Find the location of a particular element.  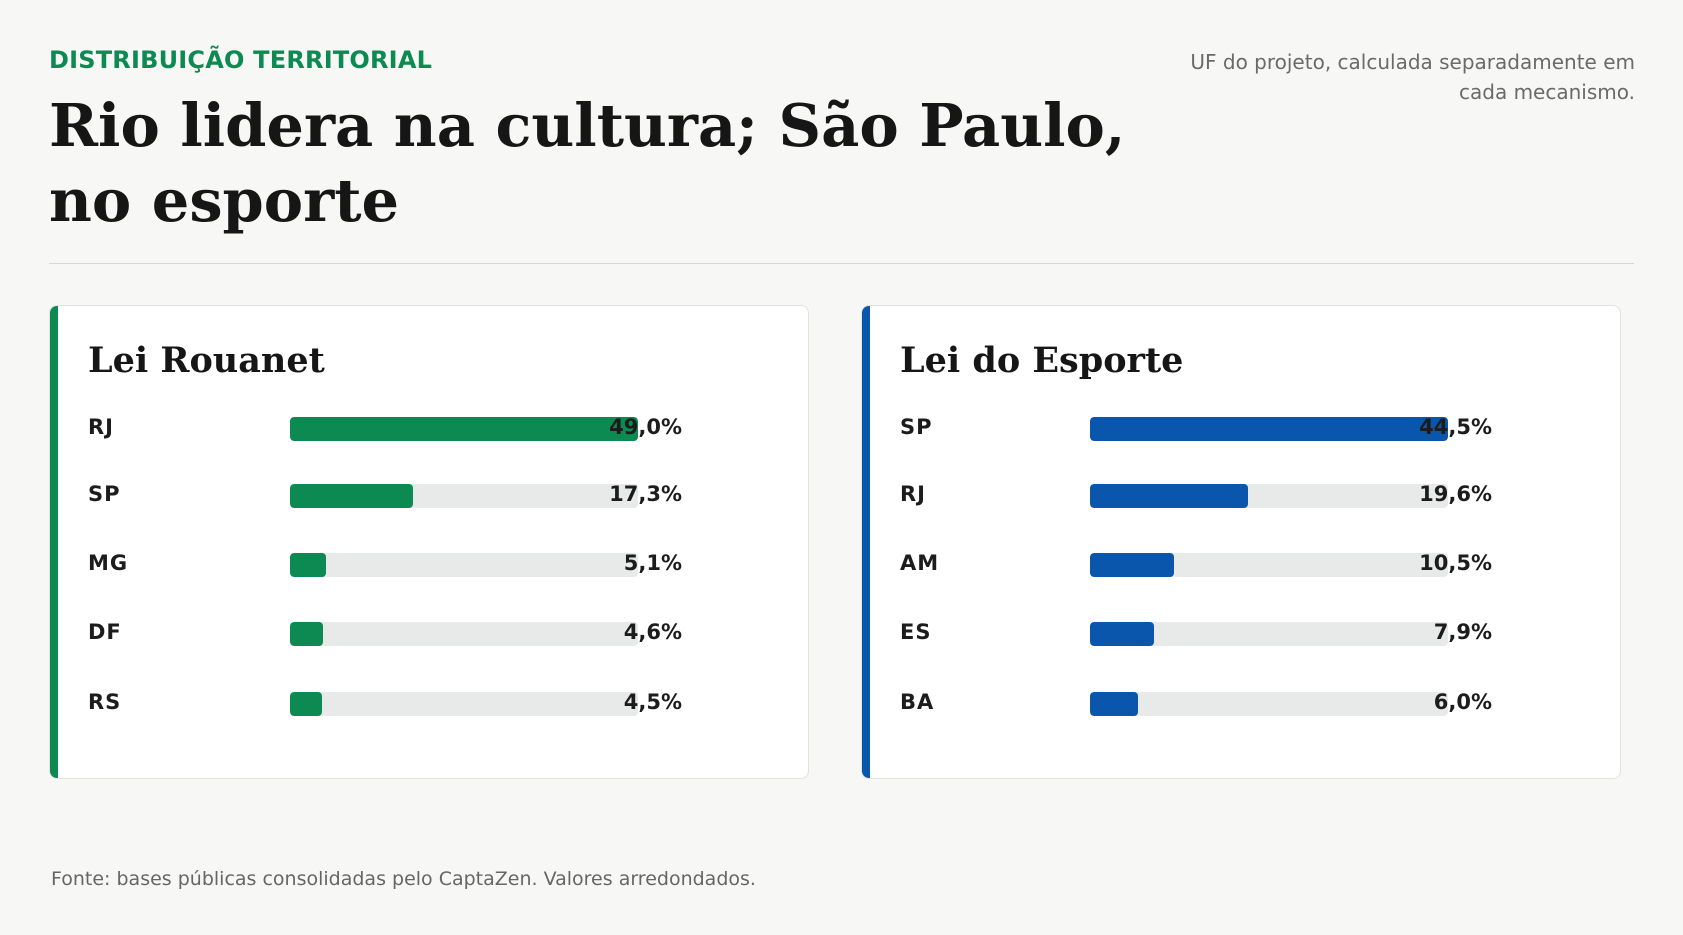

value-label: 7,9% is located at coordinates (1462, 632).